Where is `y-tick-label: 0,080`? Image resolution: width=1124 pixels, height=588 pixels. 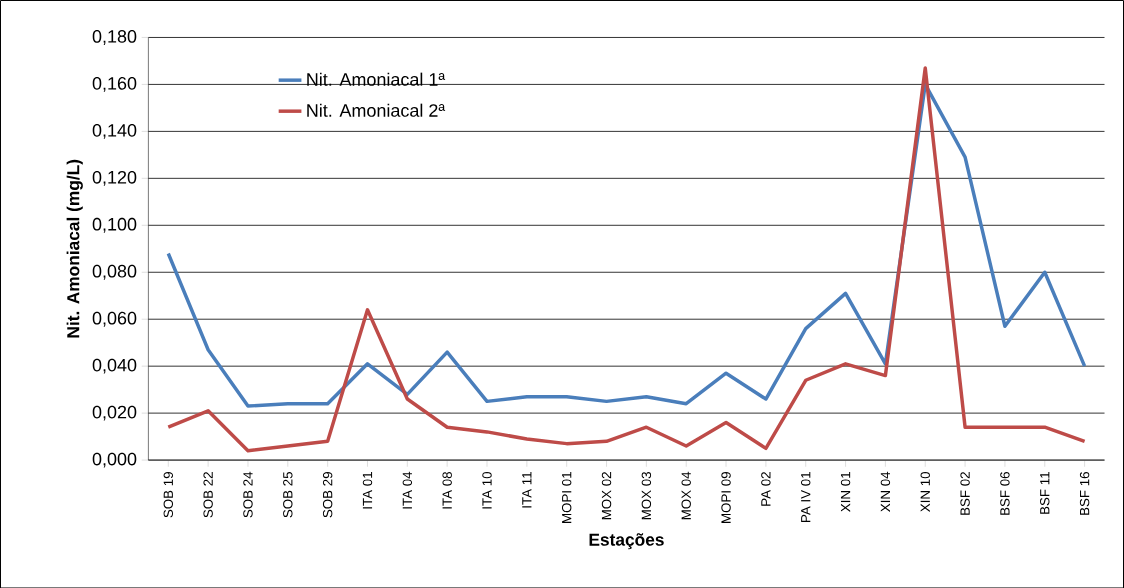
y-tick-label: 0,080 is located at coordinates (114, 272).